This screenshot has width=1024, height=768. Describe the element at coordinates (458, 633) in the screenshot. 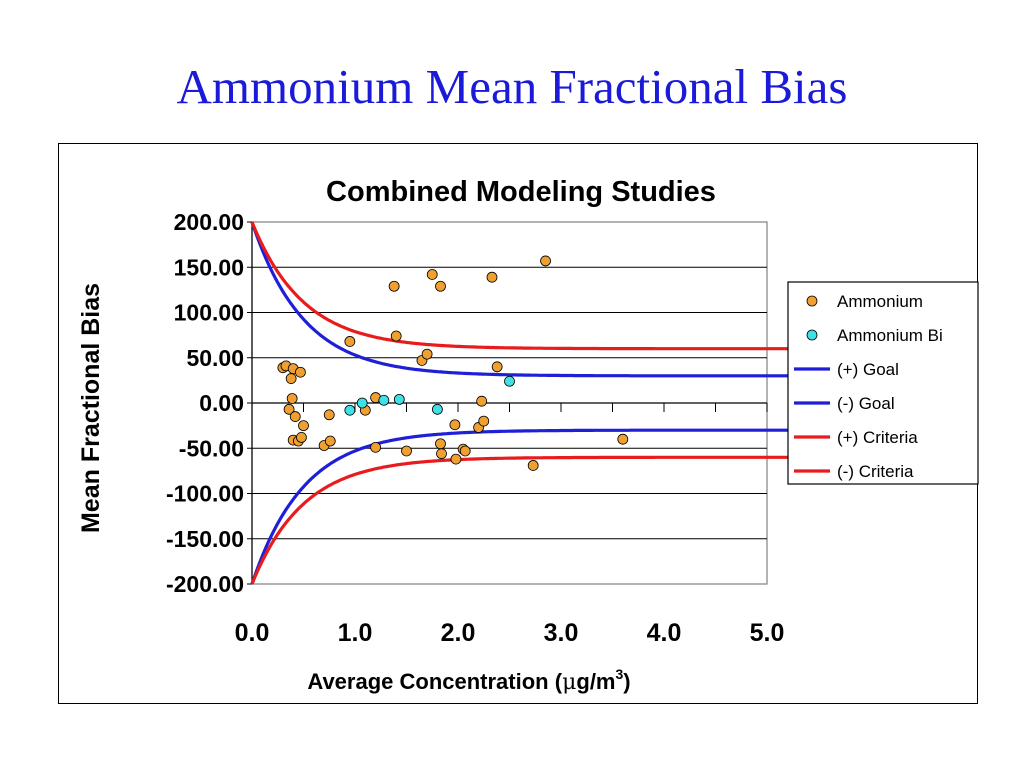

I see `x-tick-label: 2.0` at that location.